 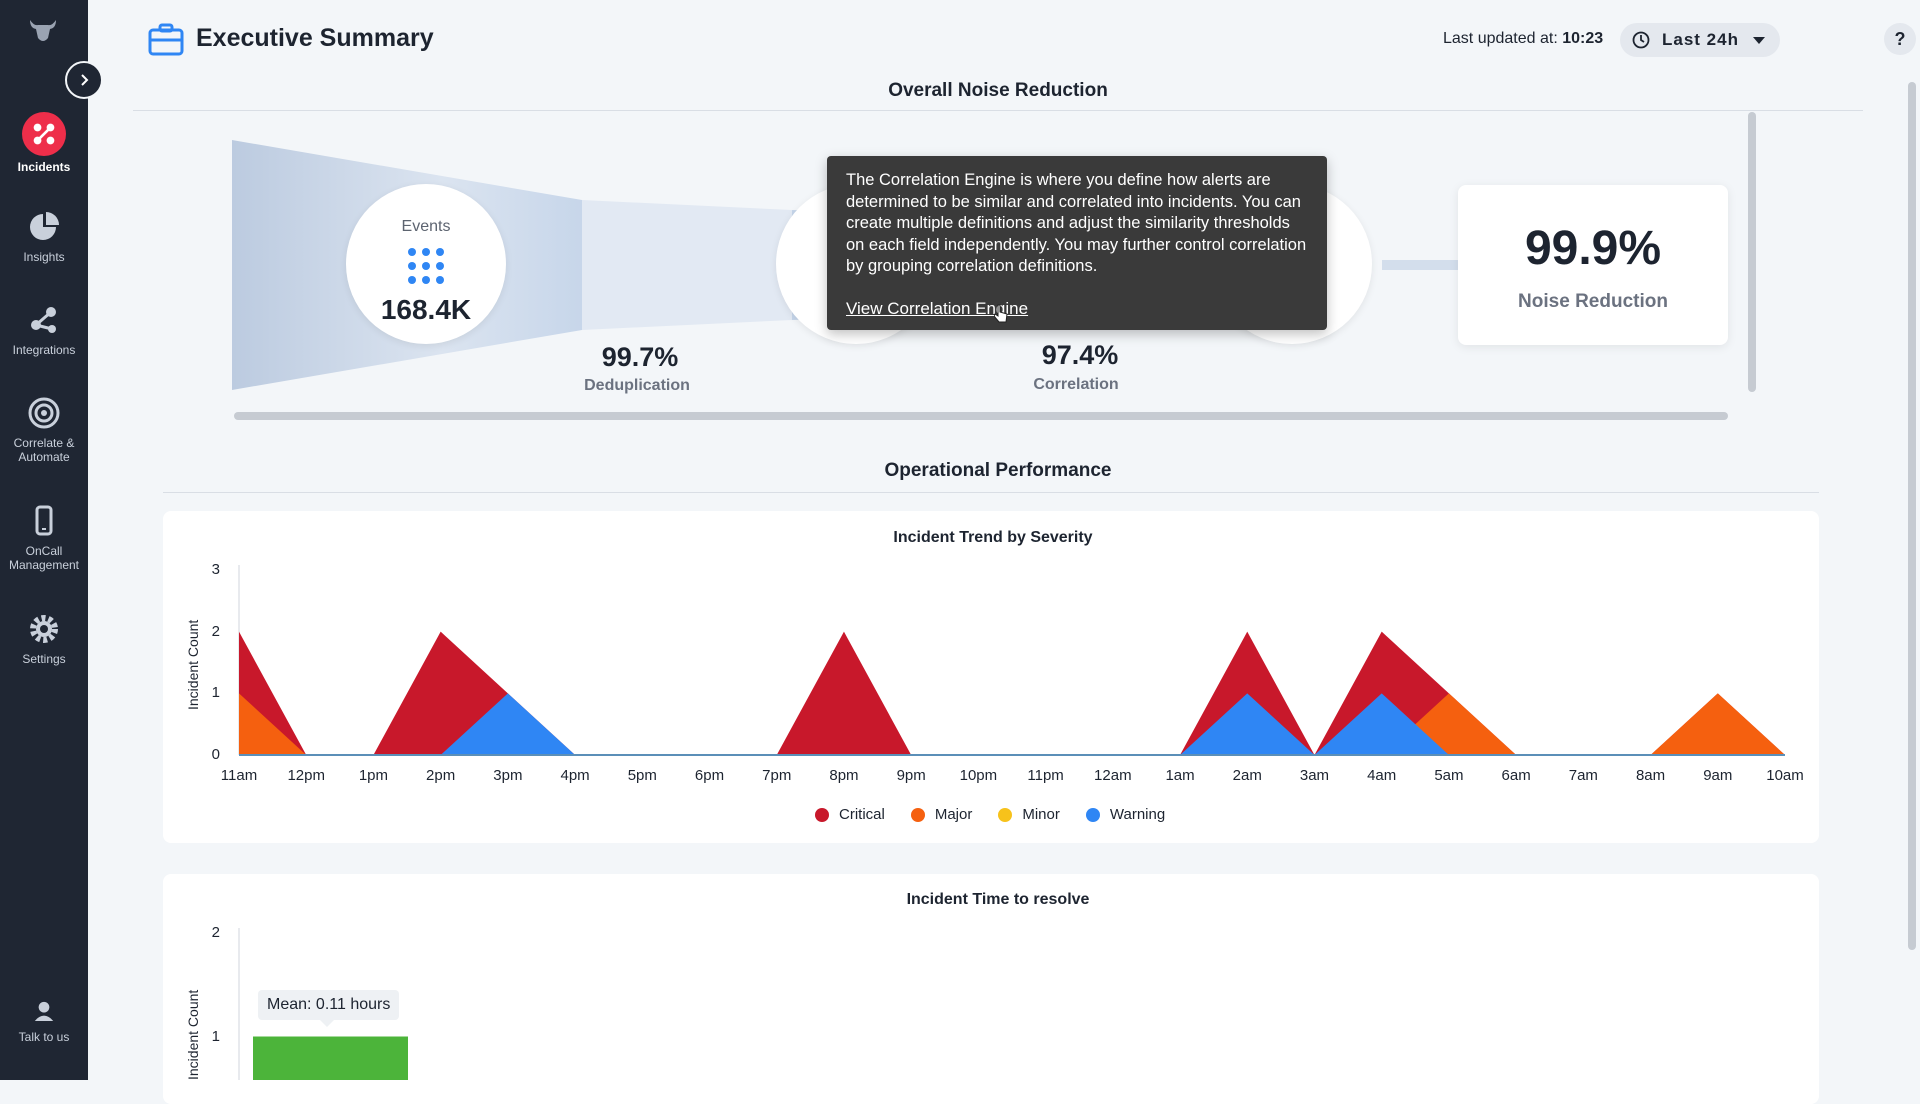 What do you see at coordinates (822, 814) in the screenshot?
I see `legend-dot-critical` at bounding box center [822, 814].